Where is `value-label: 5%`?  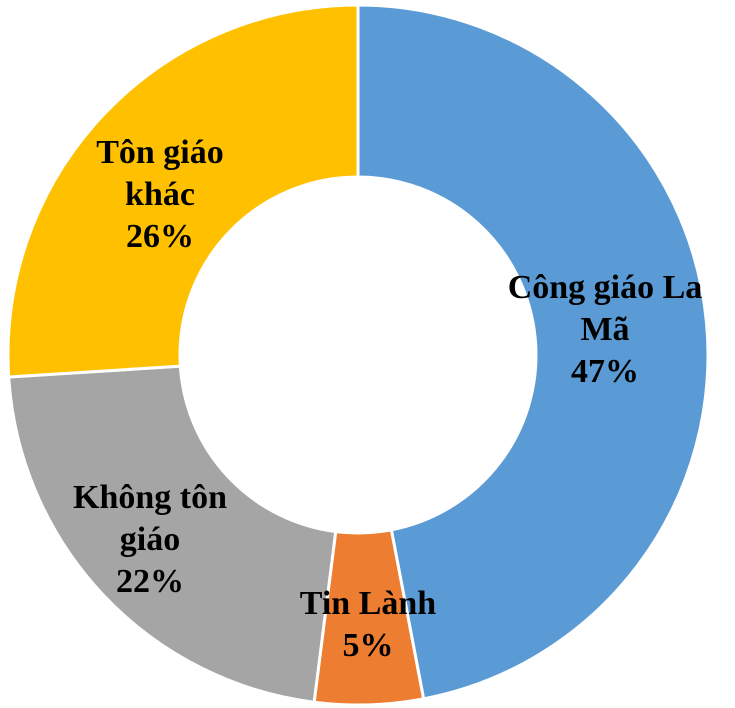
value-label: 5% is located at coordinates (368, 645).